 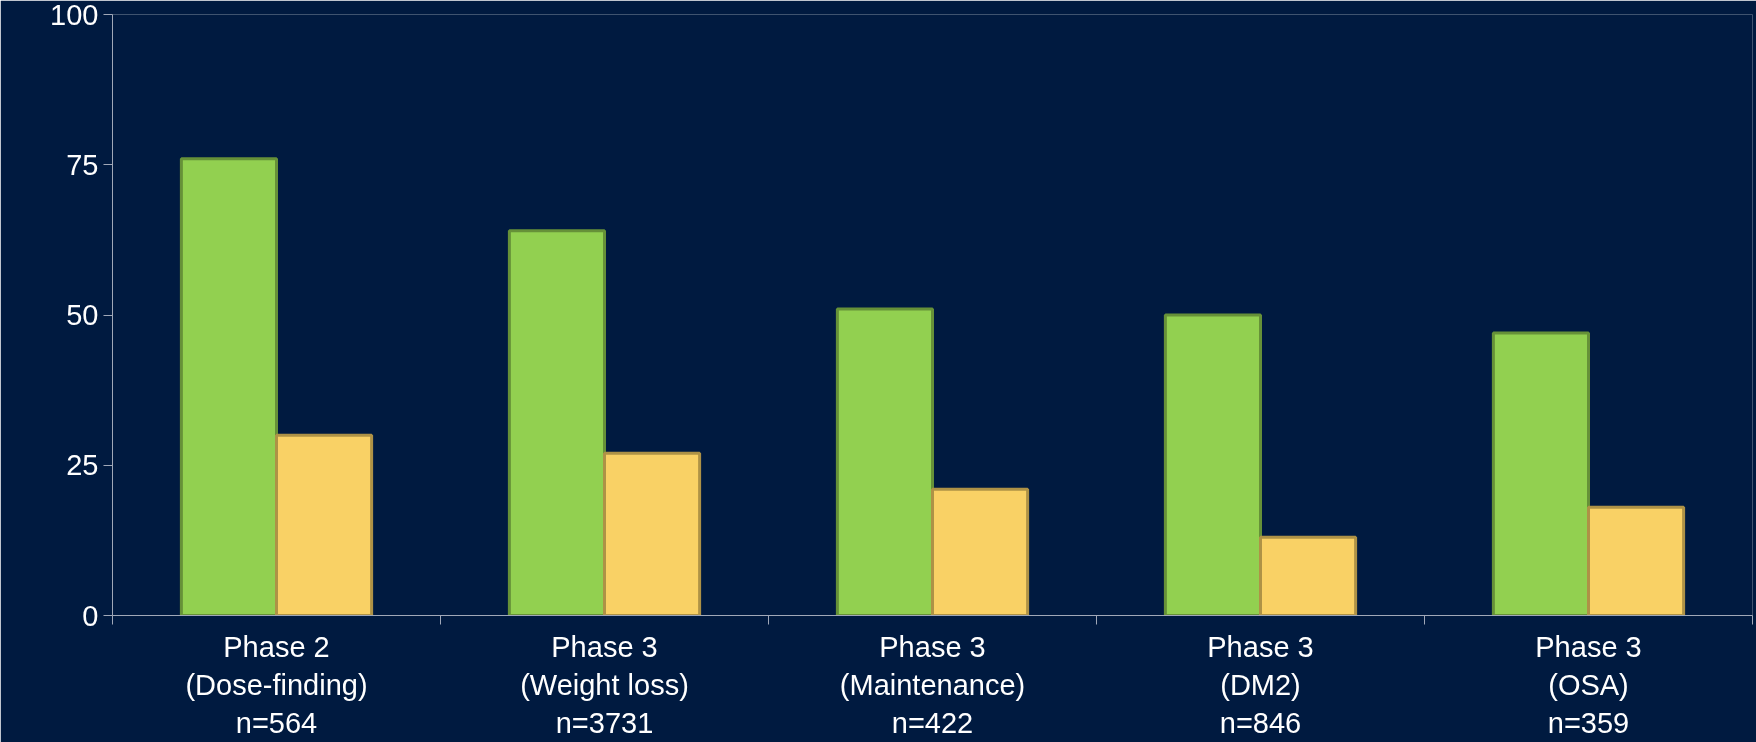 I want to click on x-tick-label: Phase 3 (OSA) n=359, so click(x=1588, y=685).